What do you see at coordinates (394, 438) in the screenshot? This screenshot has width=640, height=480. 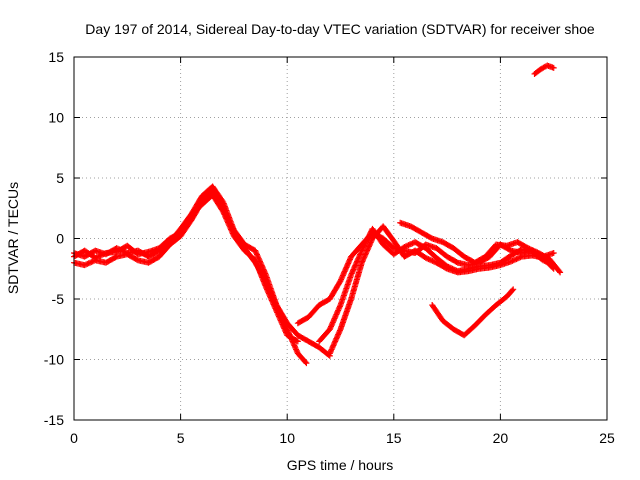 I see `x-tick-label: 15` at bounding box center [394, 438].